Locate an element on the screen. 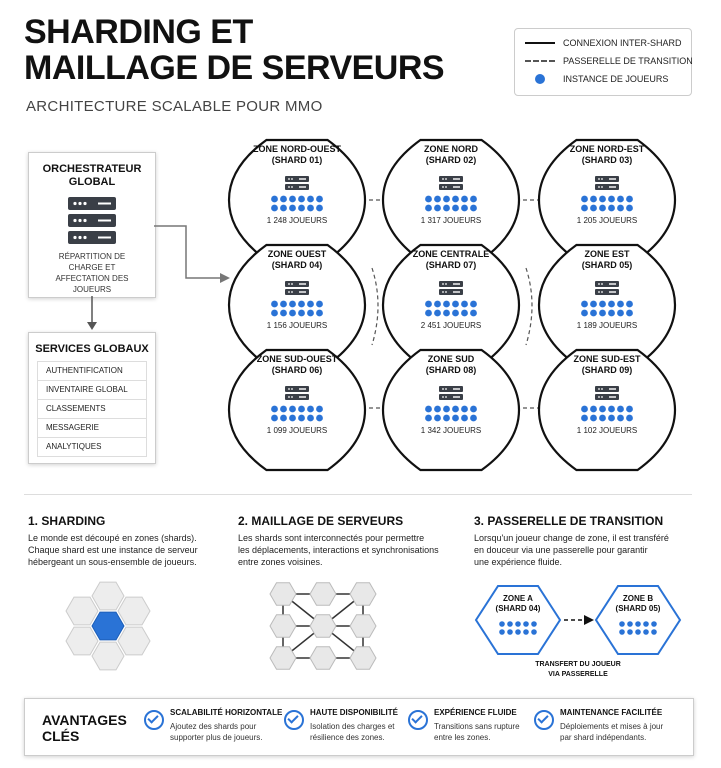  zone-label: ZONE NORD-EST (SHARD 03) is located at coordinates (607, 155).